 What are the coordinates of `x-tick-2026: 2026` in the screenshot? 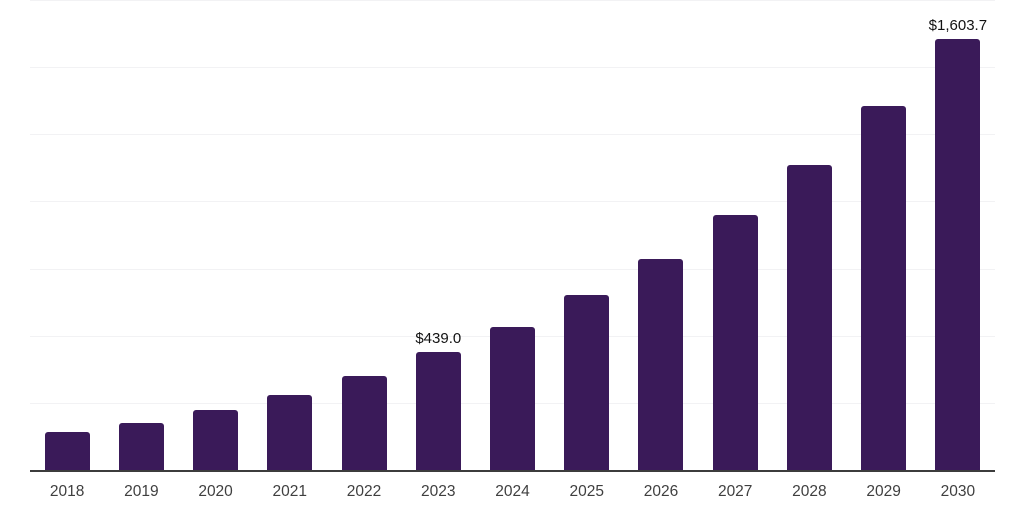 It's located at (661, 491).